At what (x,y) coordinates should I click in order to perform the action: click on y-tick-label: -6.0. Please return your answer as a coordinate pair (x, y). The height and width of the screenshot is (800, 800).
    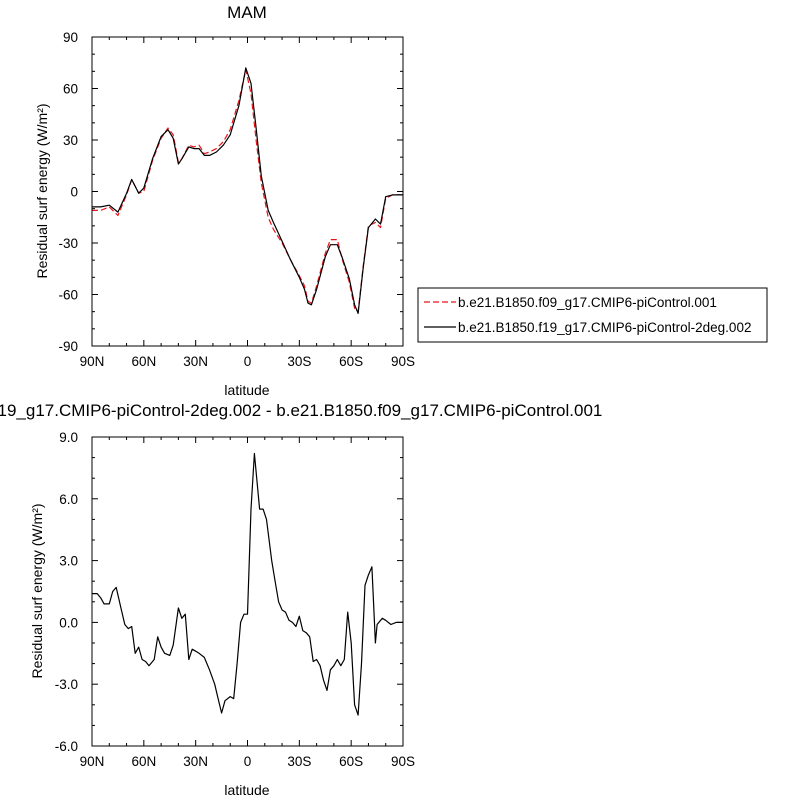
    Looking at the image, I should click on (66, 746).